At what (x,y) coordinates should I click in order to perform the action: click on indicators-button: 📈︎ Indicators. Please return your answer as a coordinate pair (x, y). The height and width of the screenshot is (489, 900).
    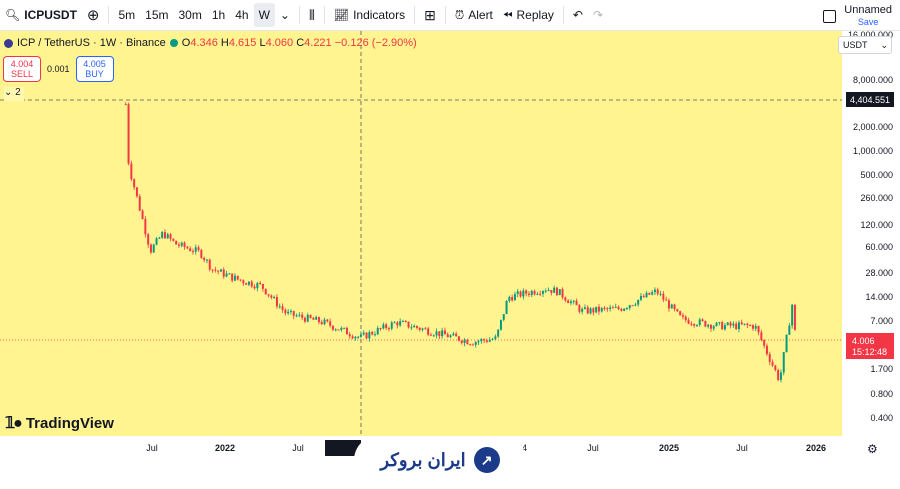
    Looking at the image, I should click on (369, 15).